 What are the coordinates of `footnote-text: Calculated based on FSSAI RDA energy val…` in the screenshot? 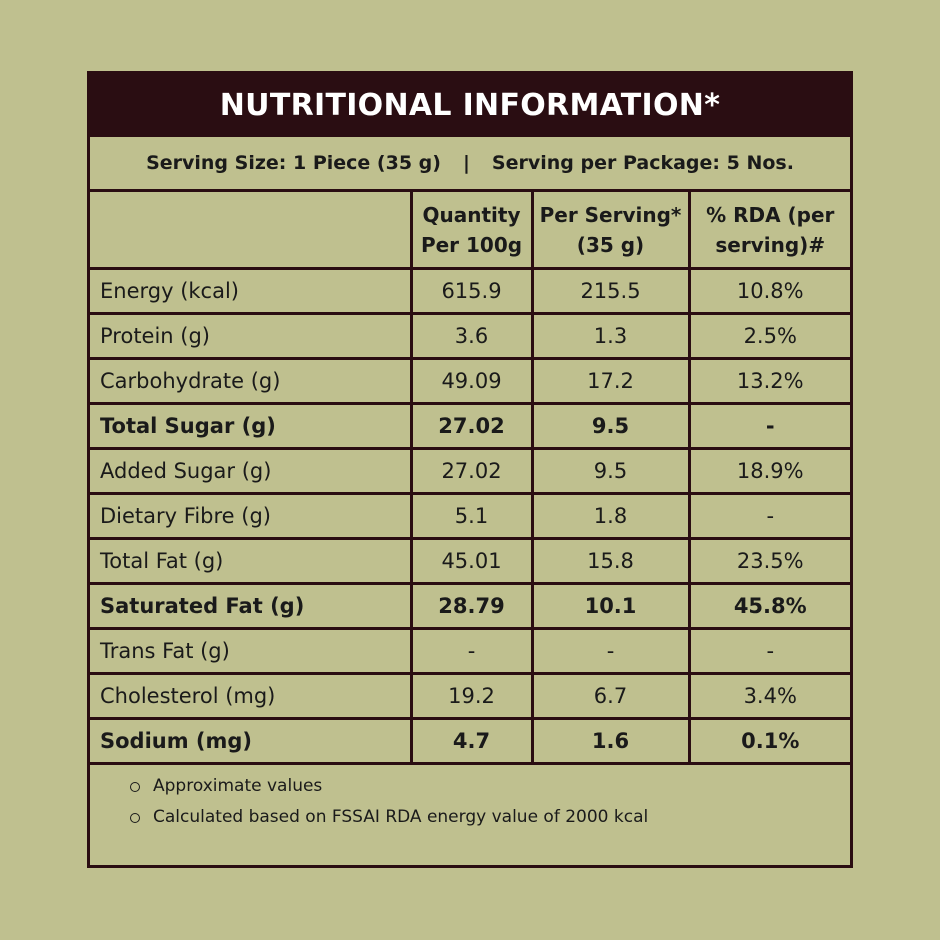 It's located at (401, 817).